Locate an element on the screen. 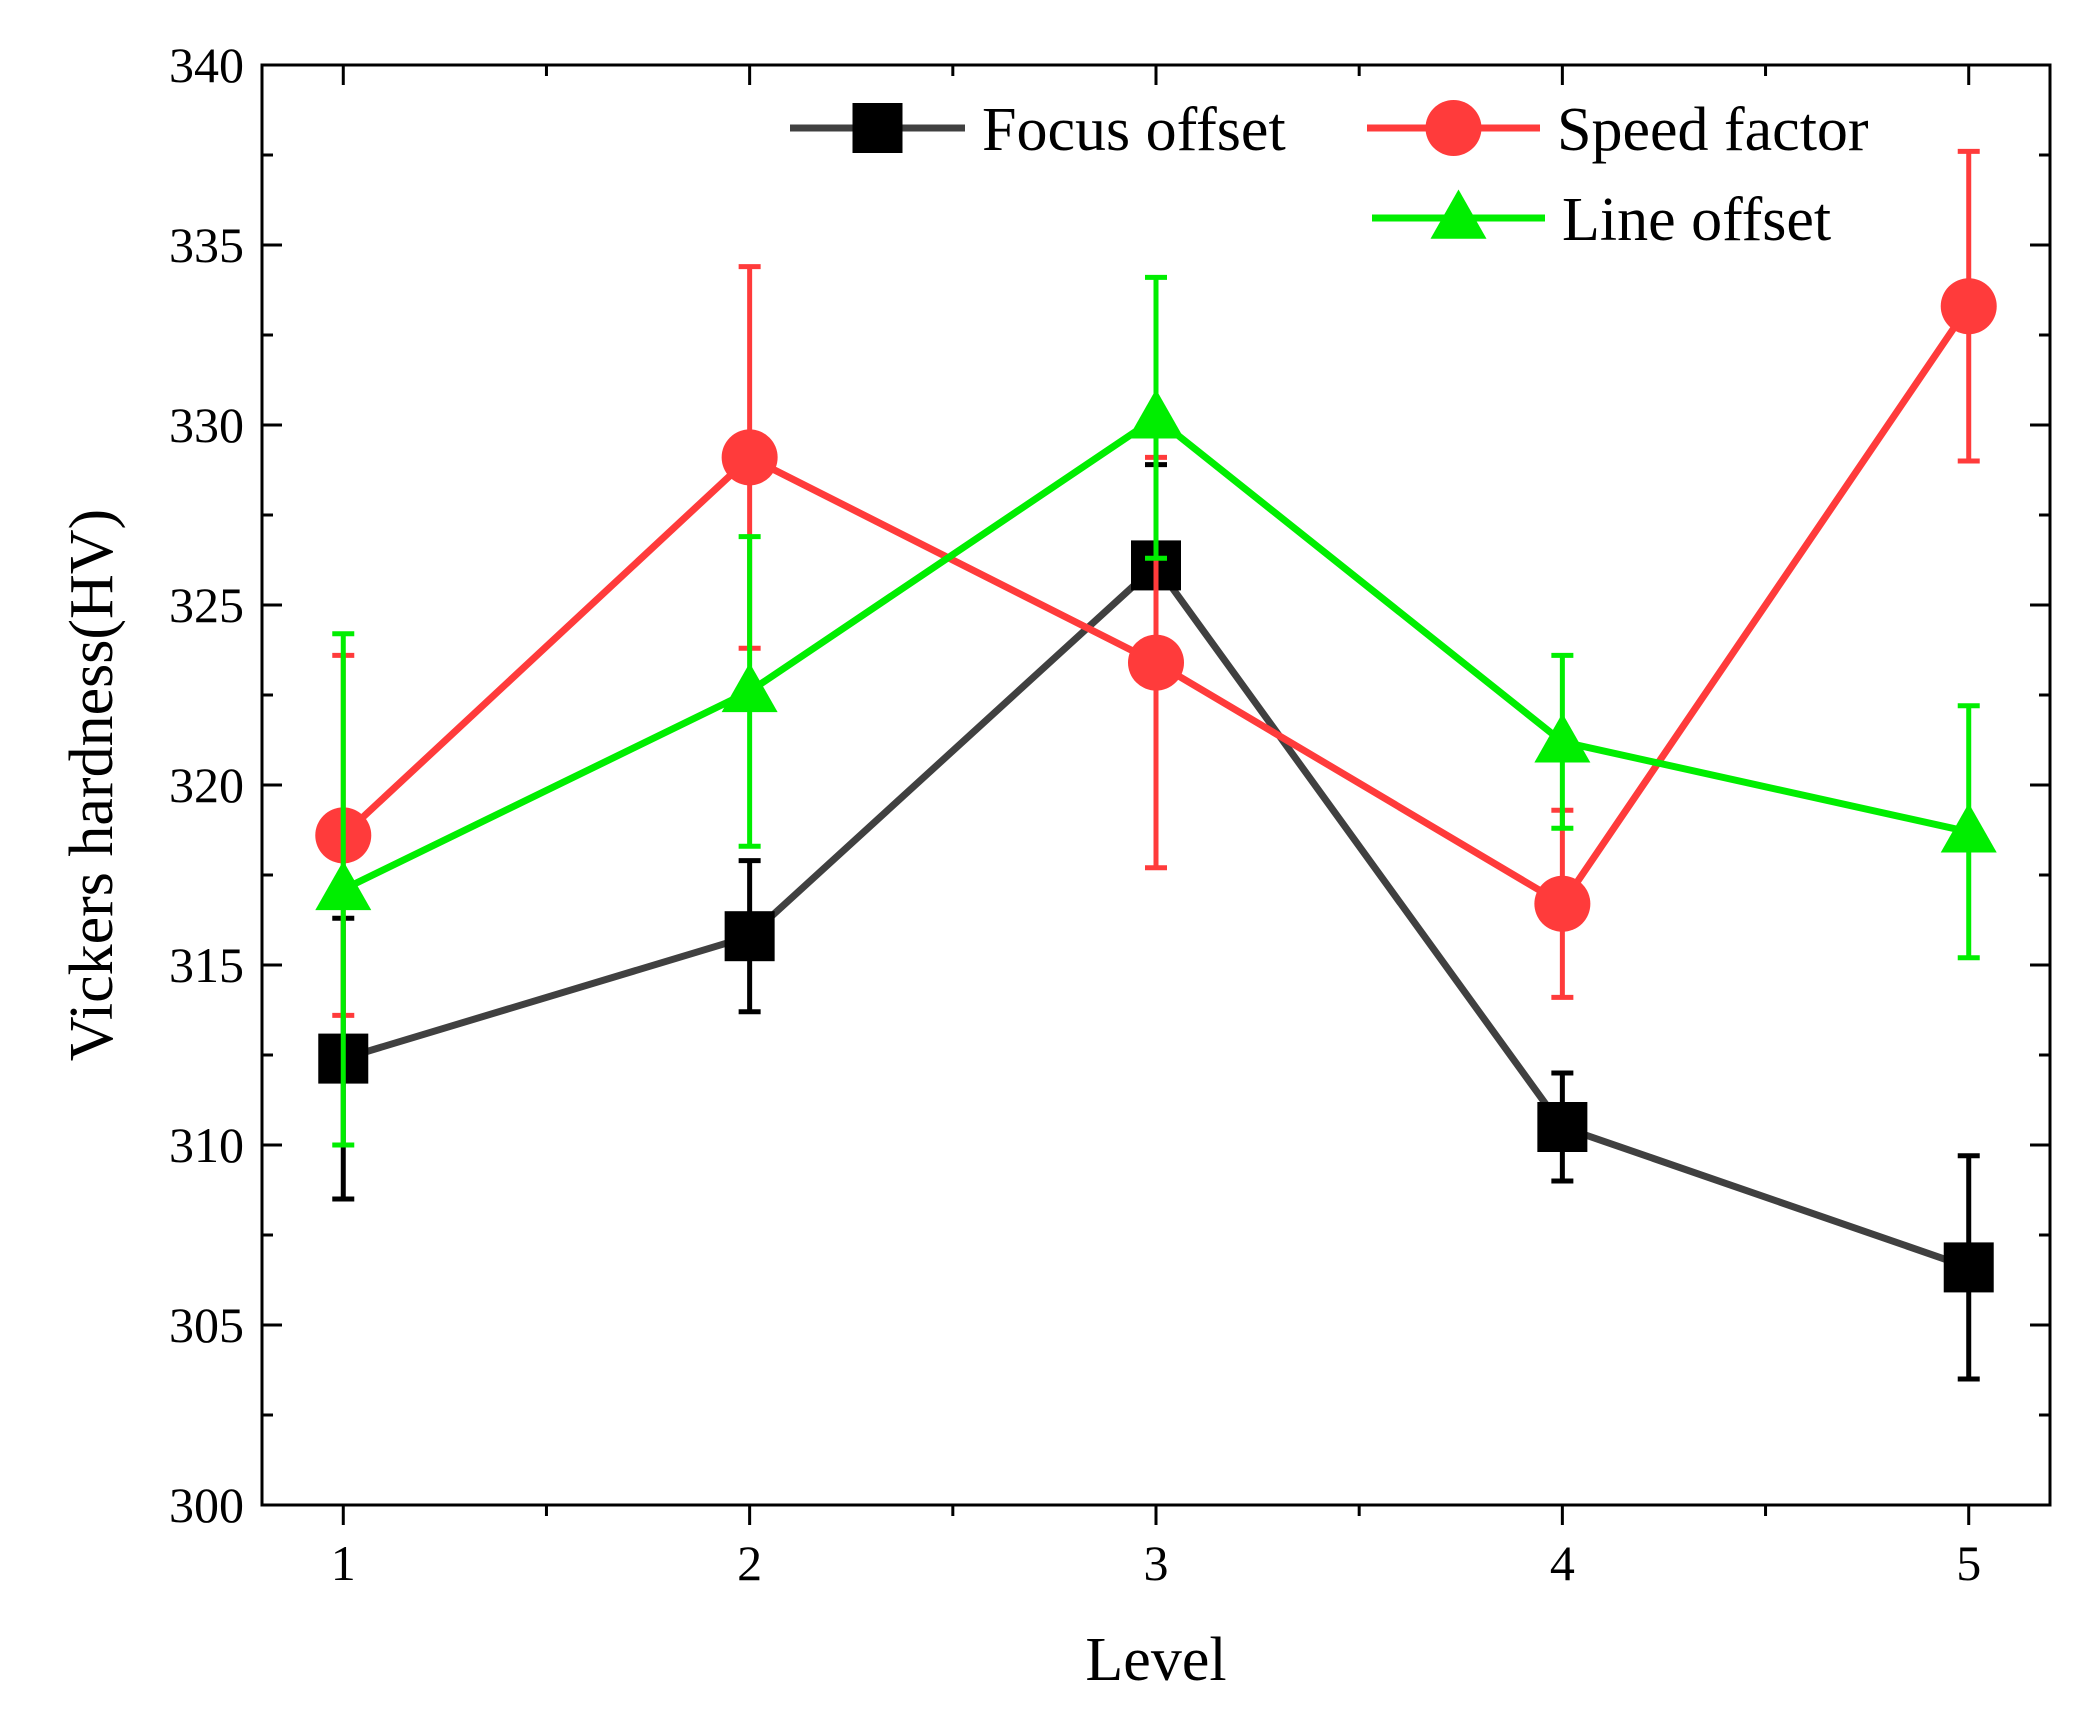 The image size is (2091, 1720). x-tick-label: 4 is located at coordinates (1562, 1563).